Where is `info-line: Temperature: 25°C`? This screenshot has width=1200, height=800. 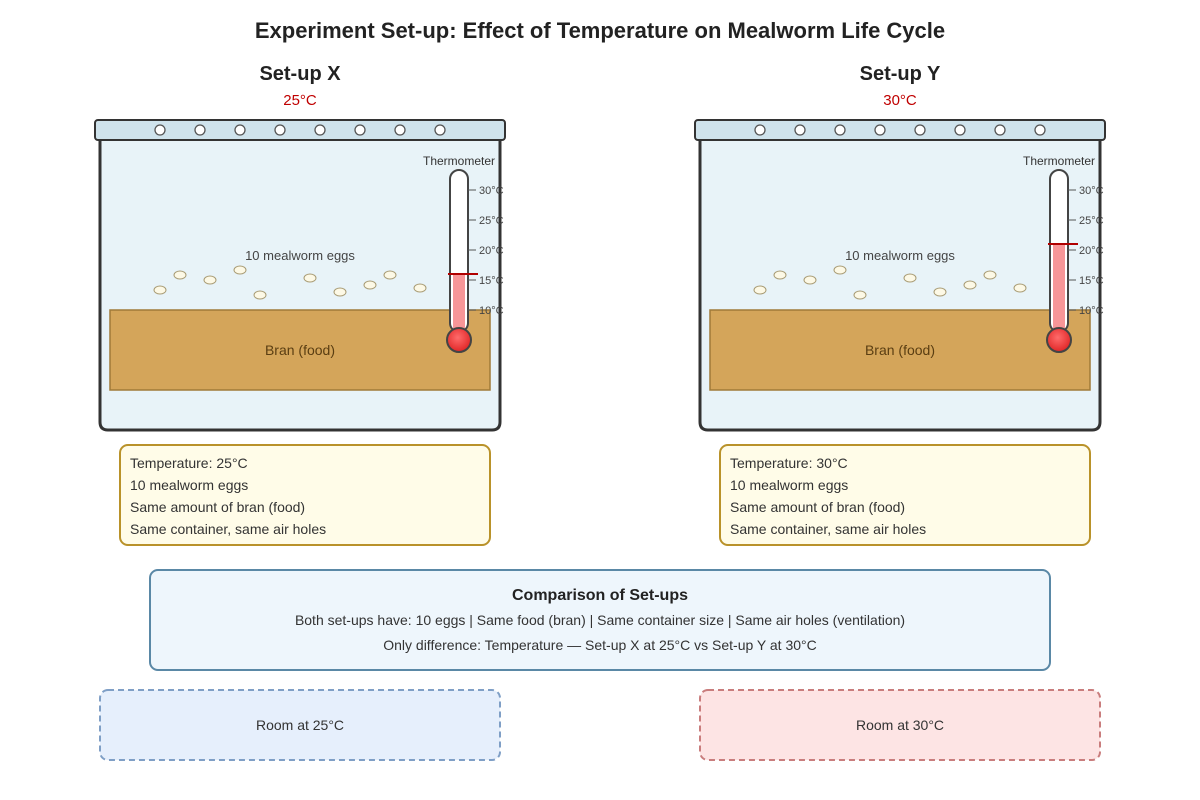
info-line: Temperature: 25°C is located at coordinates (189, 463).